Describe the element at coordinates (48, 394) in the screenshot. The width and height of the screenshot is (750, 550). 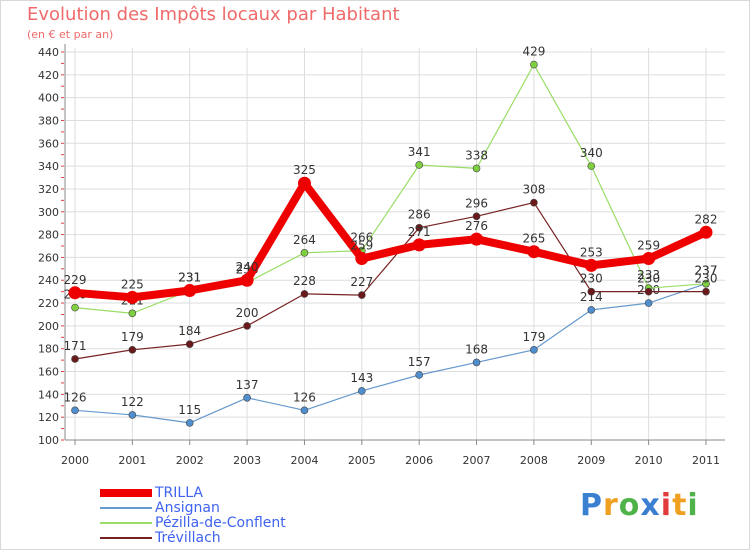
I see `y-tick-label: 140` at that location.